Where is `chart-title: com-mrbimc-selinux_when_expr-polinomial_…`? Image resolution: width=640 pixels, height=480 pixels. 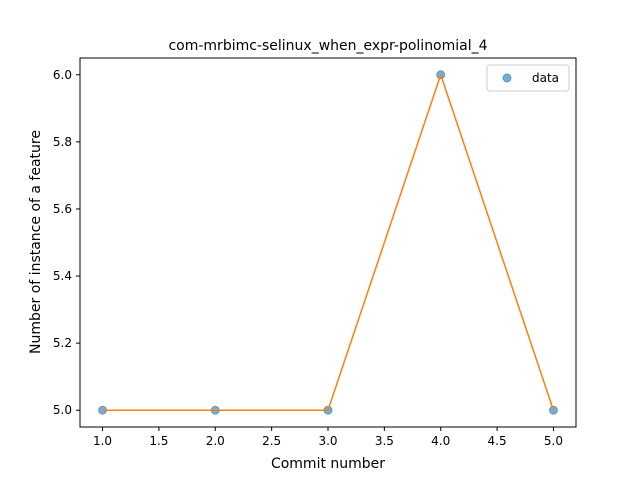
chart-title: com-mrbimc-selinux_when_expr-polinomial_… is located at coordinates (327, 46).